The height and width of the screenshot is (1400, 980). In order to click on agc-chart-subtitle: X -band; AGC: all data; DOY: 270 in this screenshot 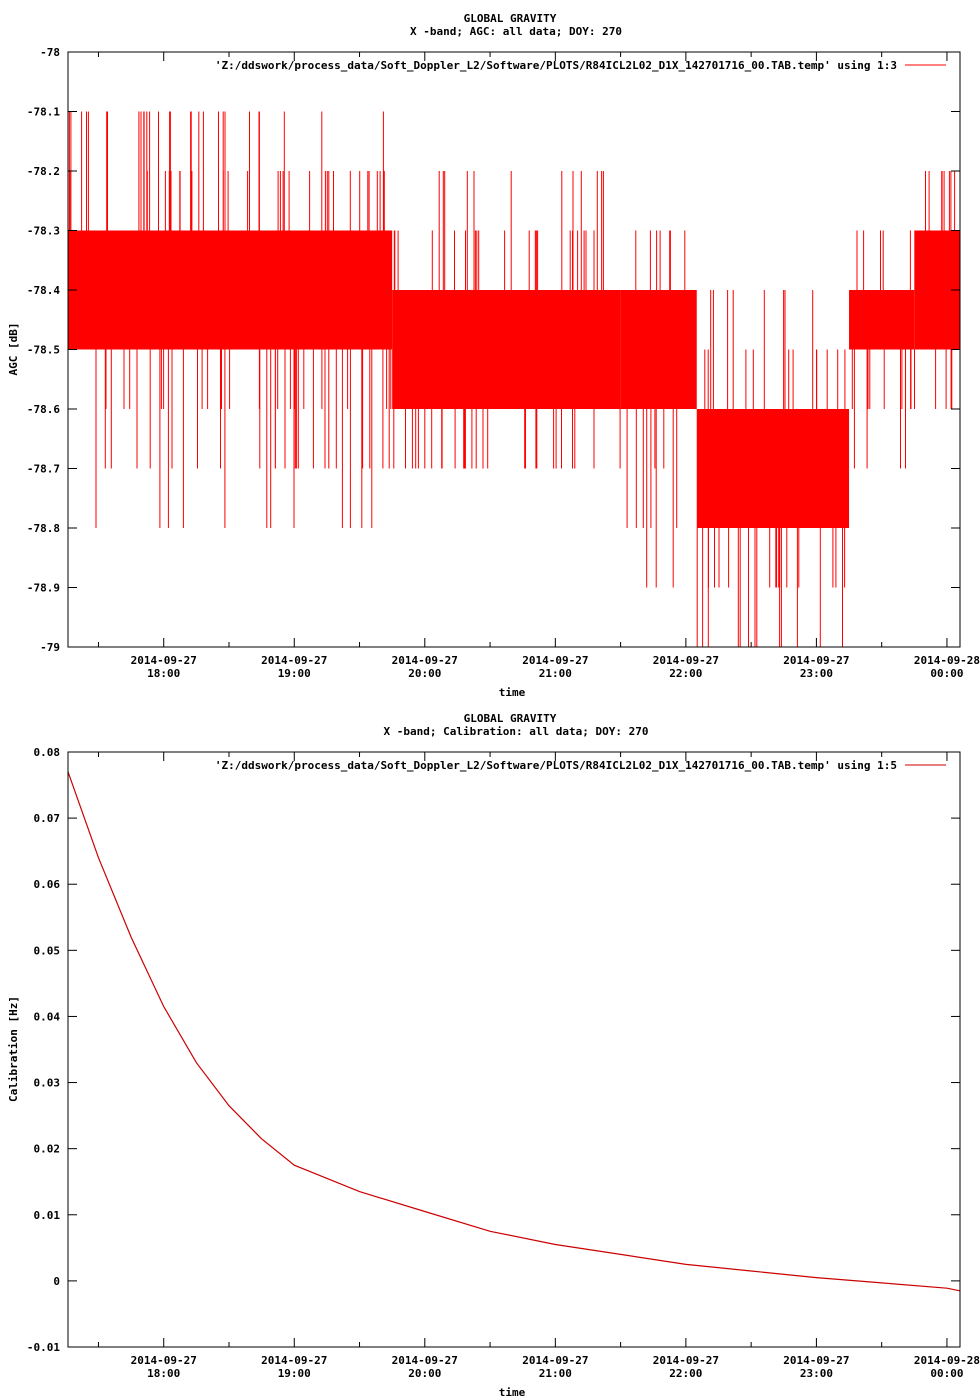, I will do `click(516, 31)`.